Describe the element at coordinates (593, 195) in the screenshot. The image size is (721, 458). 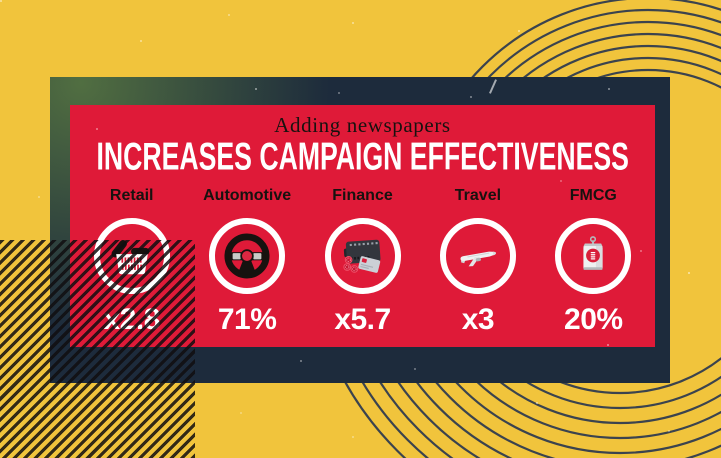
I see `category-label: FMCG` at that location.